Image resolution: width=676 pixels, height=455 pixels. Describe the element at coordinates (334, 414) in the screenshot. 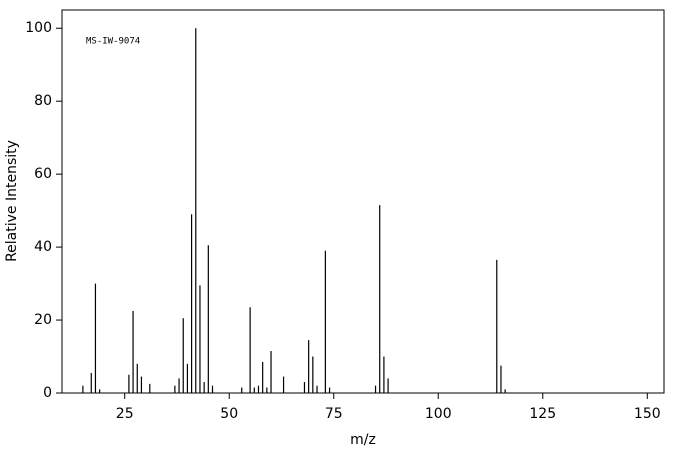

I see `x-tick-label: 75` at that location.